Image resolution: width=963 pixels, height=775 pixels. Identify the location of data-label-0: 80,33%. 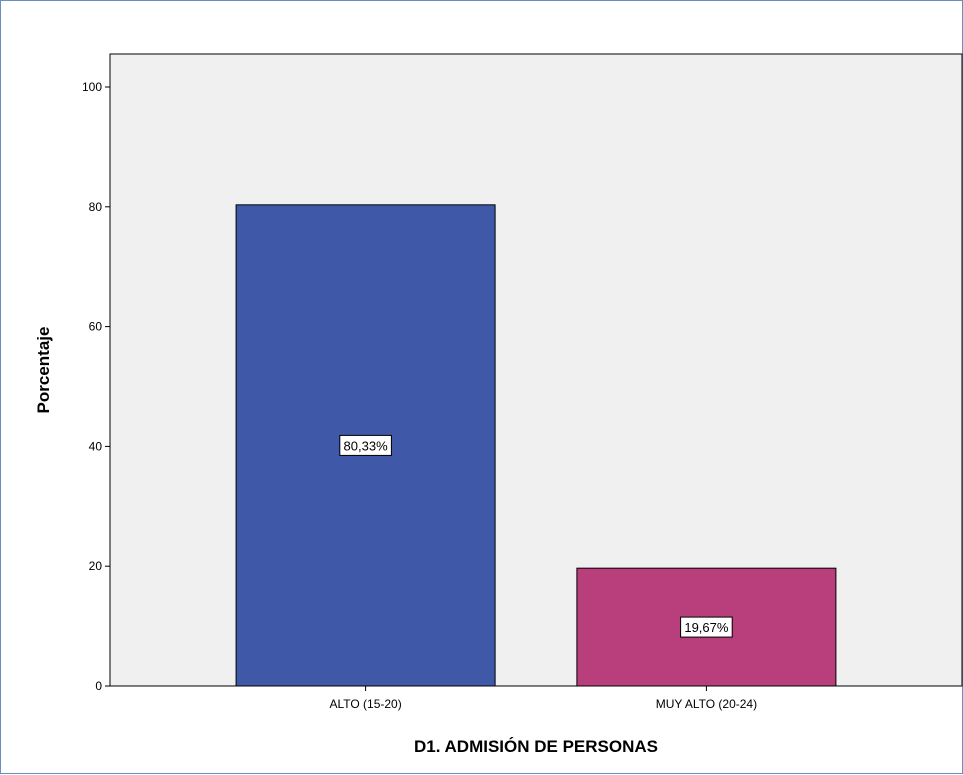
(366, 445).